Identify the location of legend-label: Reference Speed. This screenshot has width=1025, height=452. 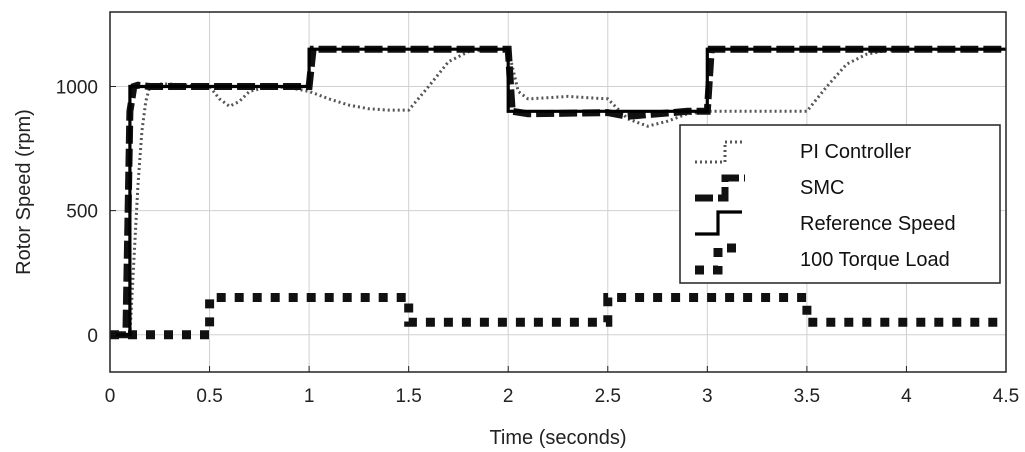
(878, 224).